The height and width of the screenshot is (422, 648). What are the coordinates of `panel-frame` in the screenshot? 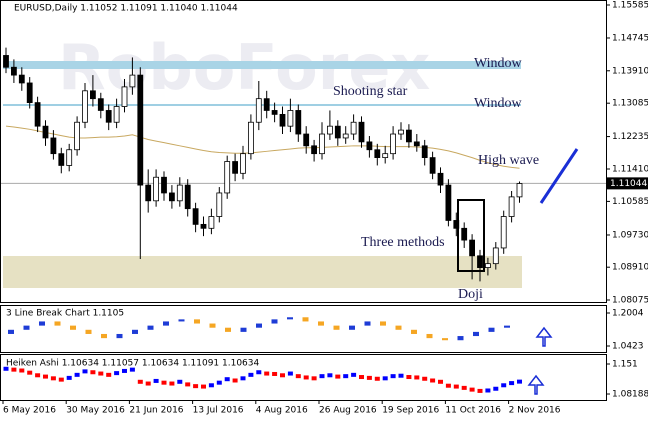 It's located at (303, 329).